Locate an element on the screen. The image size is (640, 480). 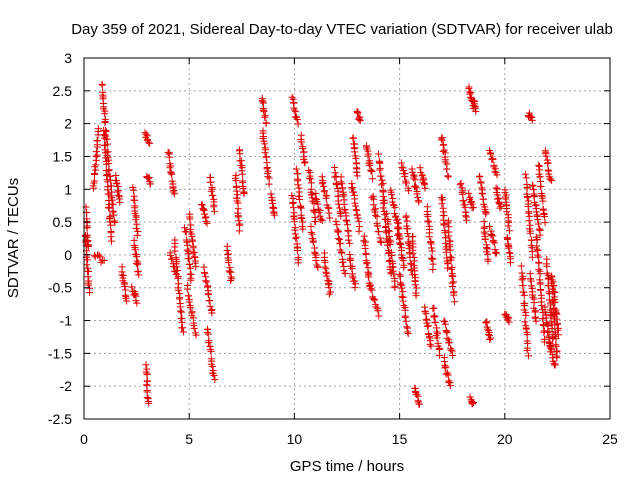
y-tick-label: 2 is located at coordinates (68, 124).